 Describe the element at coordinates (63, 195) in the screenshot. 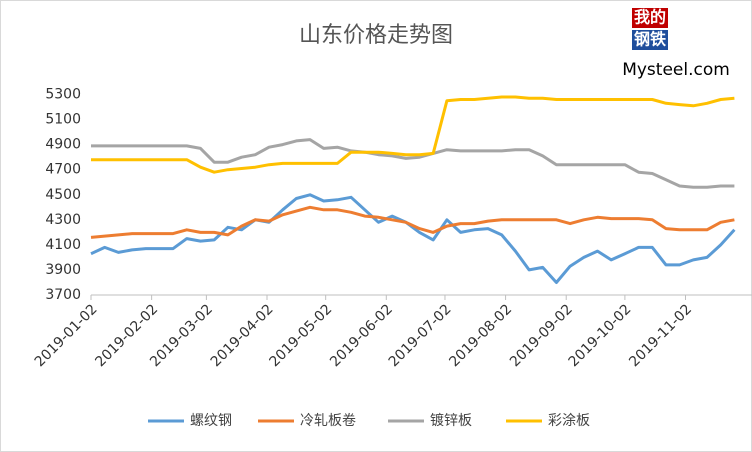

I see `y-tick-label: 4500` at that location.